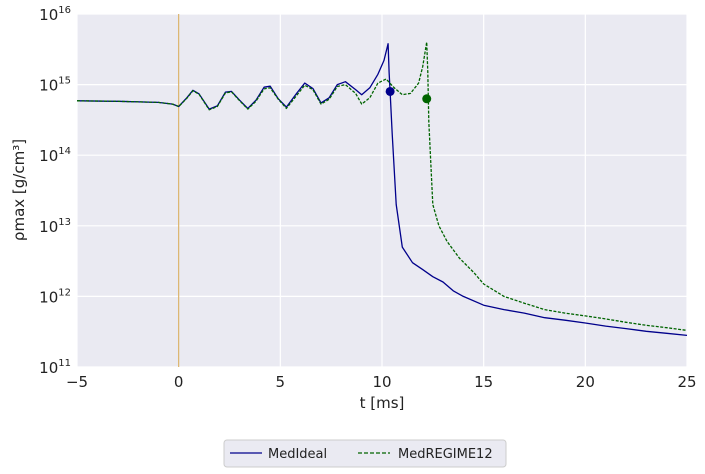  What do you see at coordinates (19, 190) in the screenshot?
I see `y-axis-label: ρmax [g/cm³]` at bounding box center [19, 190].